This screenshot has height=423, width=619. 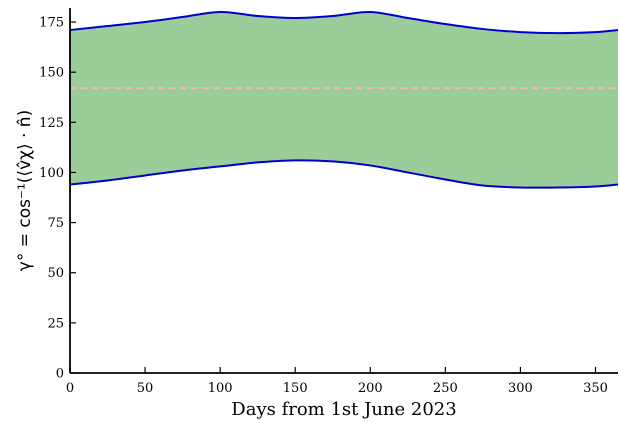 What do you see at coordinates (295, 388) in the screenshot?
I see `x-tick-label: 150` at bounding box center [295, 388].